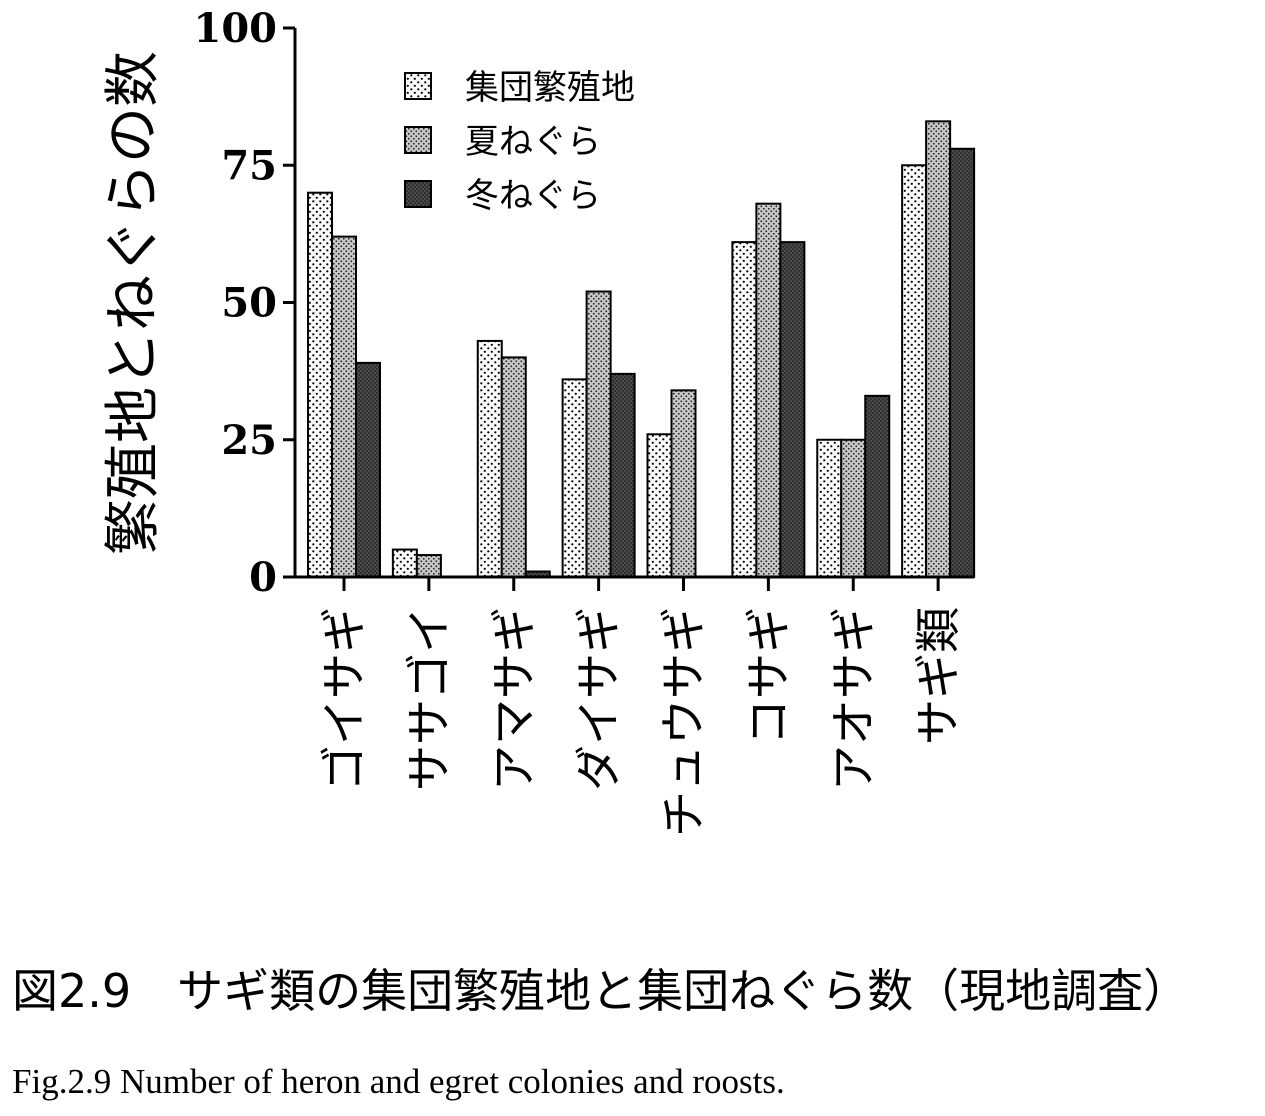 Image resolution: width=1265 pixels, height=1116 pixels. What do you see at coordinates (641, 584) in the screenshot?
I see `x-ticks` at bounding box center [641, 584].